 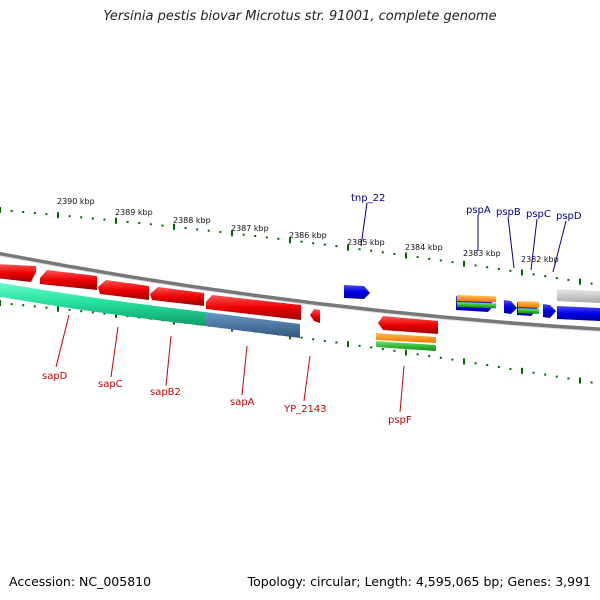 What do you see at coordinates (466, 233) in the screenshot?
I see `top-gene-labels: tnp_22 pspA pspB pspC pspD` at bounding box center [466, 233].